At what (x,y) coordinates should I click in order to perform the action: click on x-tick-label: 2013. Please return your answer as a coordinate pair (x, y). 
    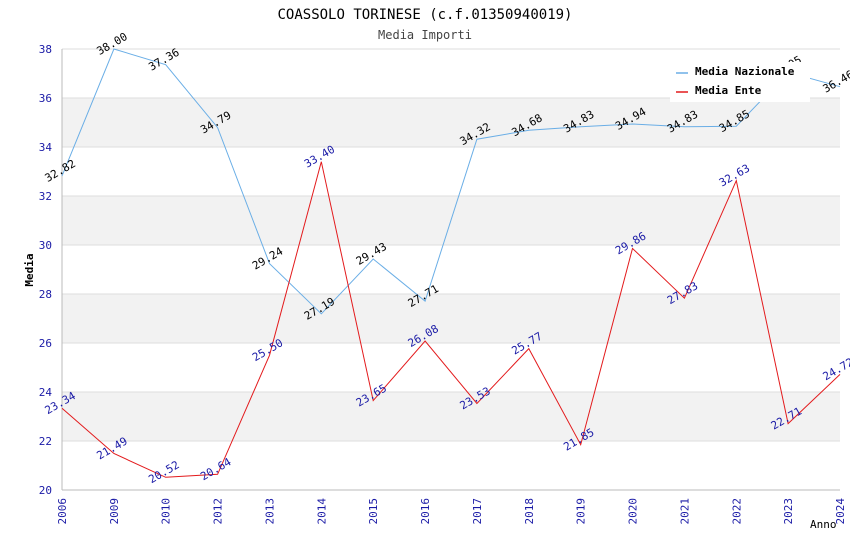
    Looking at the image, I should click on (269, 511).